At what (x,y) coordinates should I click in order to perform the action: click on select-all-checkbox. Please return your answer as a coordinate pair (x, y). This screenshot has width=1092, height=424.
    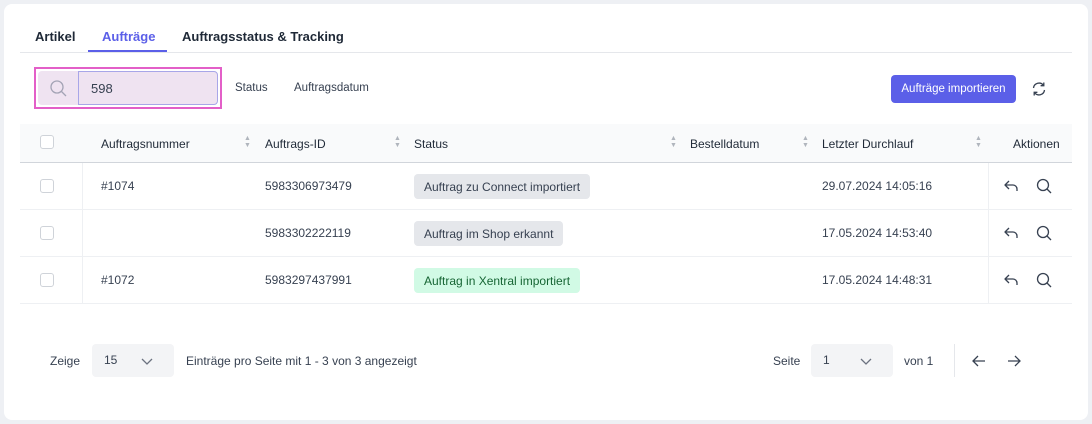
    Looking at the image, I should click on (47, 142).